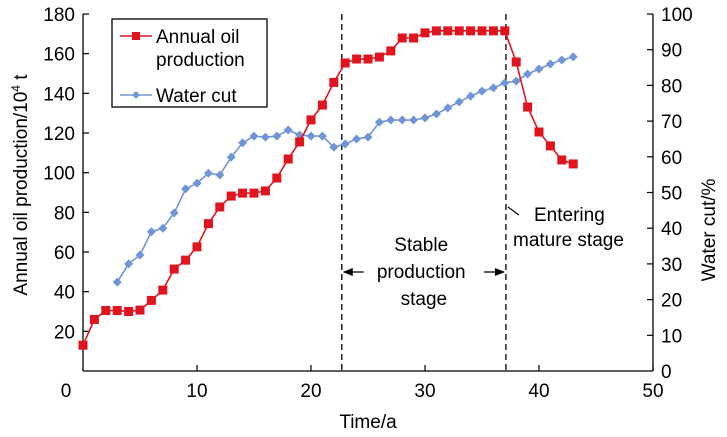 Image resolution: width=727 pixels, height=437 pixels. Describe the element at coordinates (200, 49) in the screenshot. I see `legend-oil-label: Annual oil production` at that location.